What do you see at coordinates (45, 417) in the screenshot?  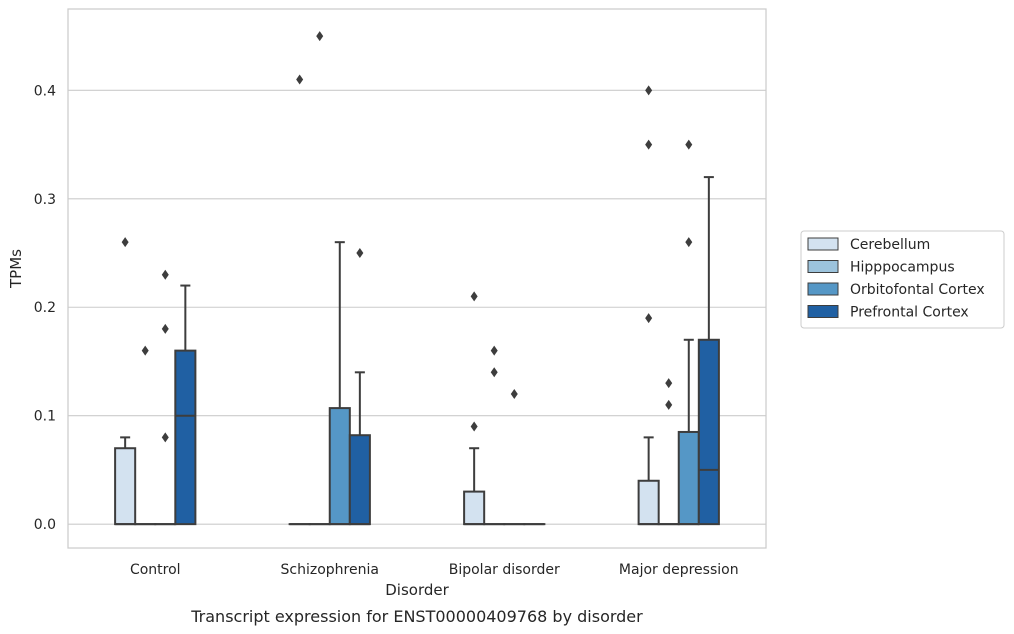 I see `y-tick-label: 0.1` at bounding box center [45, 417].